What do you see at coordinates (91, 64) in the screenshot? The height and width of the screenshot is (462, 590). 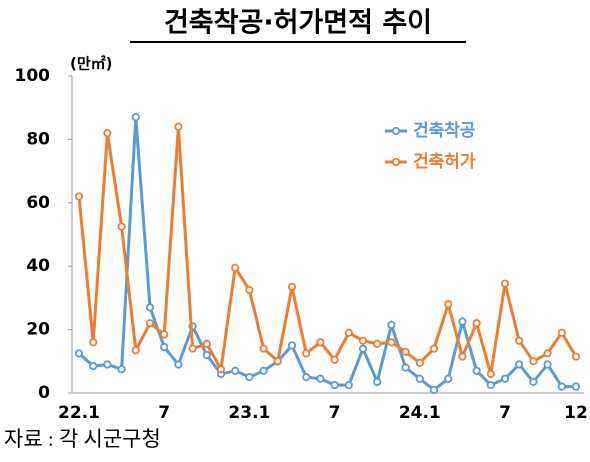 I see `unit-label: (만㎡)` at bounding box center [91, 64].